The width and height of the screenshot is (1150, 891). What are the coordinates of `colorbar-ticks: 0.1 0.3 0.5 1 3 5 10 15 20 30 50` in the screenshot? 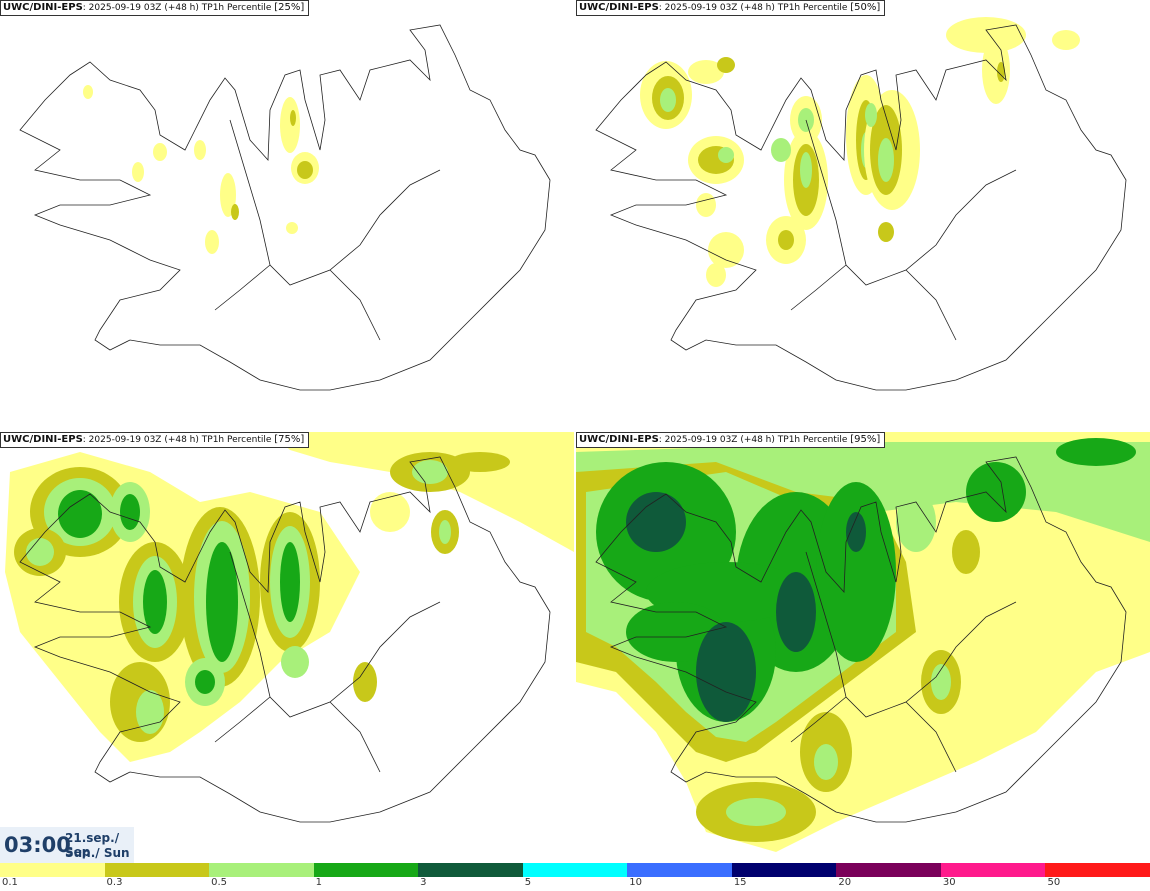 It's located at (575, 884).